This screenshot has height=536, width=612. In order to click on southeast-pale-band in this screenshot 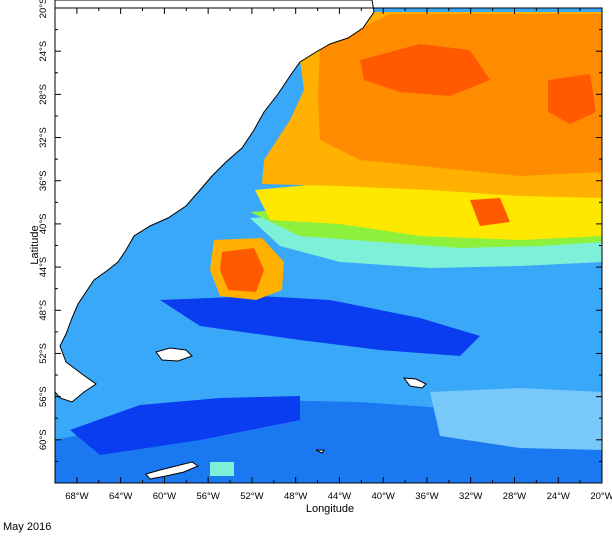, I will do `click(516, 419)`.